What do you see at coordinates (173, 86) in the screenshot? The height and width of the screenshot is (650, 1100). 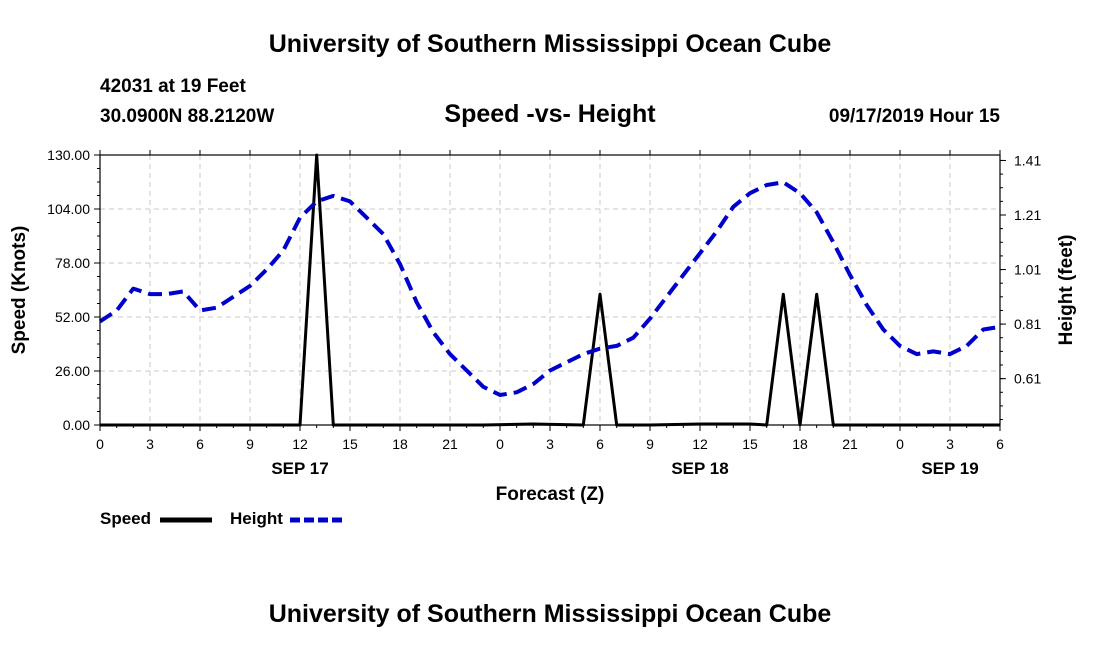 I see `station-label: 42031 at 19 Feet` at bounding box center [173, 86].